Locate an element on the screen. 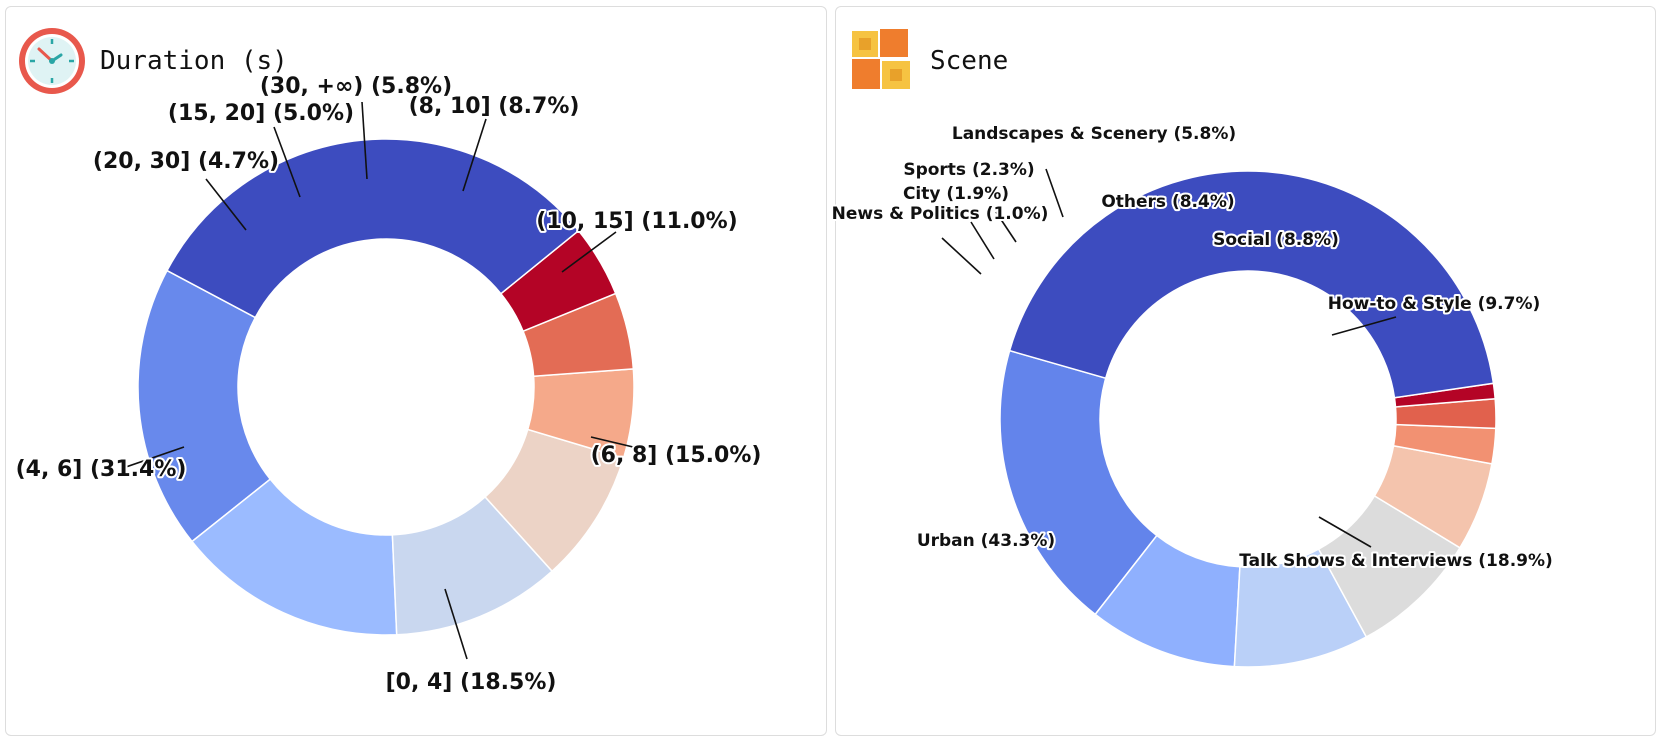 The width and height of the screenshot is (1661, 742). slice-label: Urban (43.3%) is located at coordinates (986, 541).